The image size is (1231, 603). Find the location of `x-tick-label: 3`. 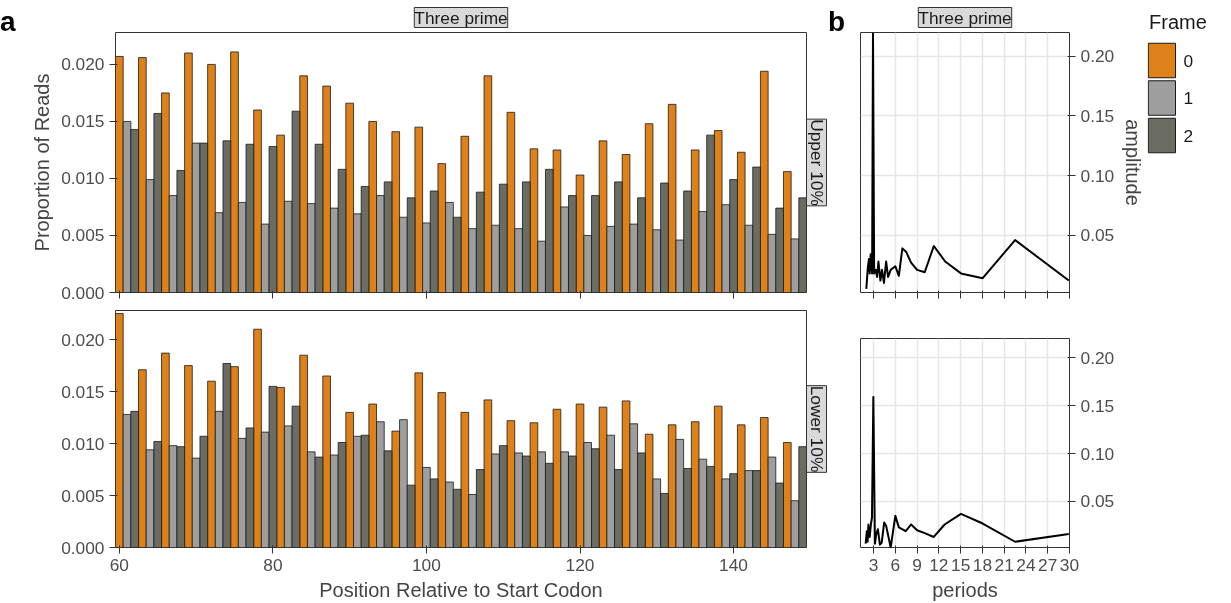

x-tick-label: 3 is located at coordinates (873, 564).